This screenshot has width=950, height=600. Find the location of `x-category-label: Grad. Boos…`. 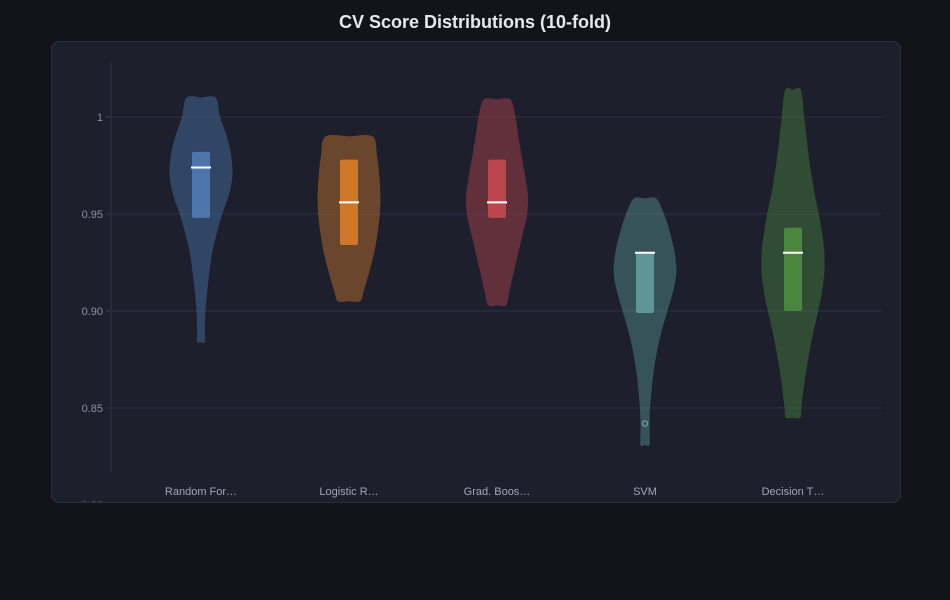

x-category-label: Grad. Boos… is located at coordinates (497, 492).